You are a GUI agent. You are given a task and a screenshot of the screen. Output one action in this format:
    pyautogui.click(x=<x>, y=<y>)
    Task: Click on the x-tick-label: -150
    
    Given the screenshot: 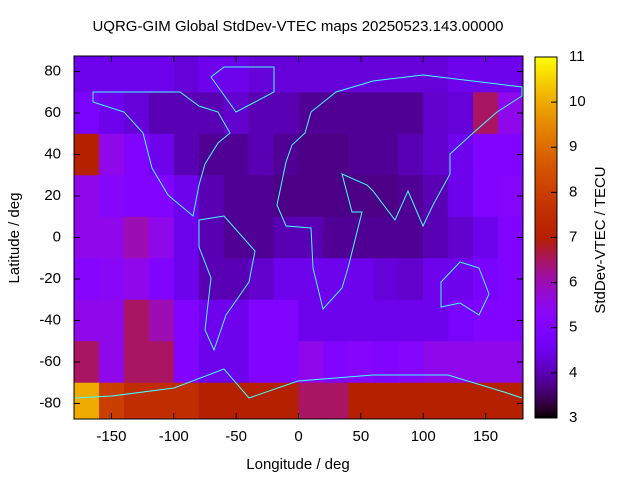 What is the action you would take?
    pyautogui.click(x=111, y=436)
    